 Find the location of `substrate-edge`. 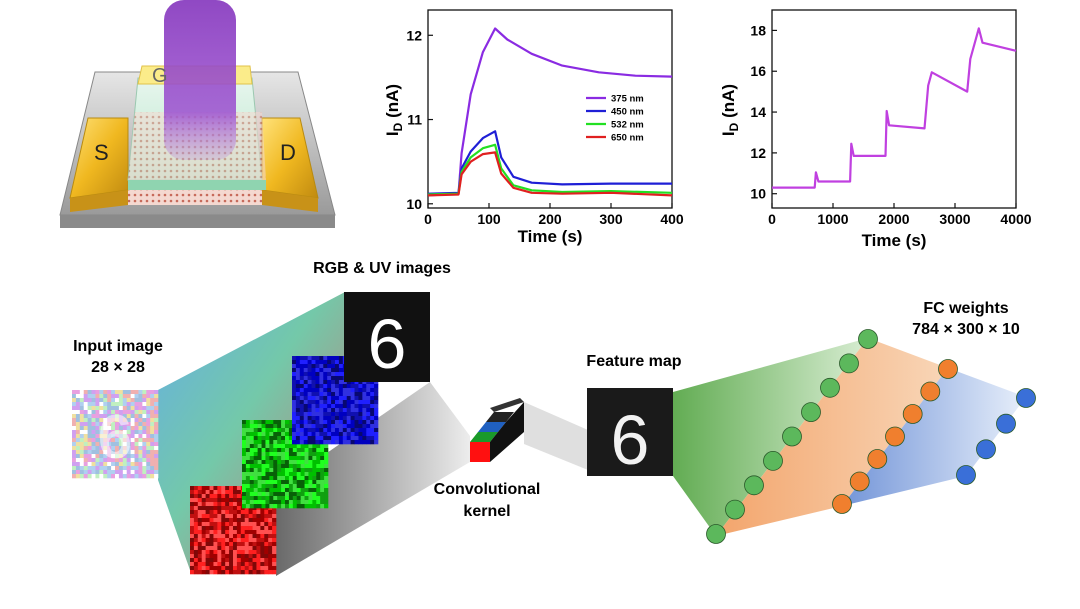

substrate-edge is located at coordinates (197, 221).